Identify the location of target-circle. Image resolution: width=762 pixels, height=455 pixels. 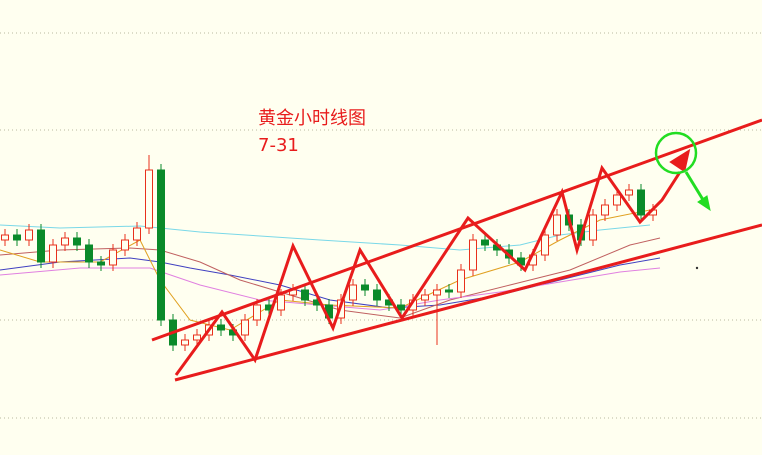
(676, 153).